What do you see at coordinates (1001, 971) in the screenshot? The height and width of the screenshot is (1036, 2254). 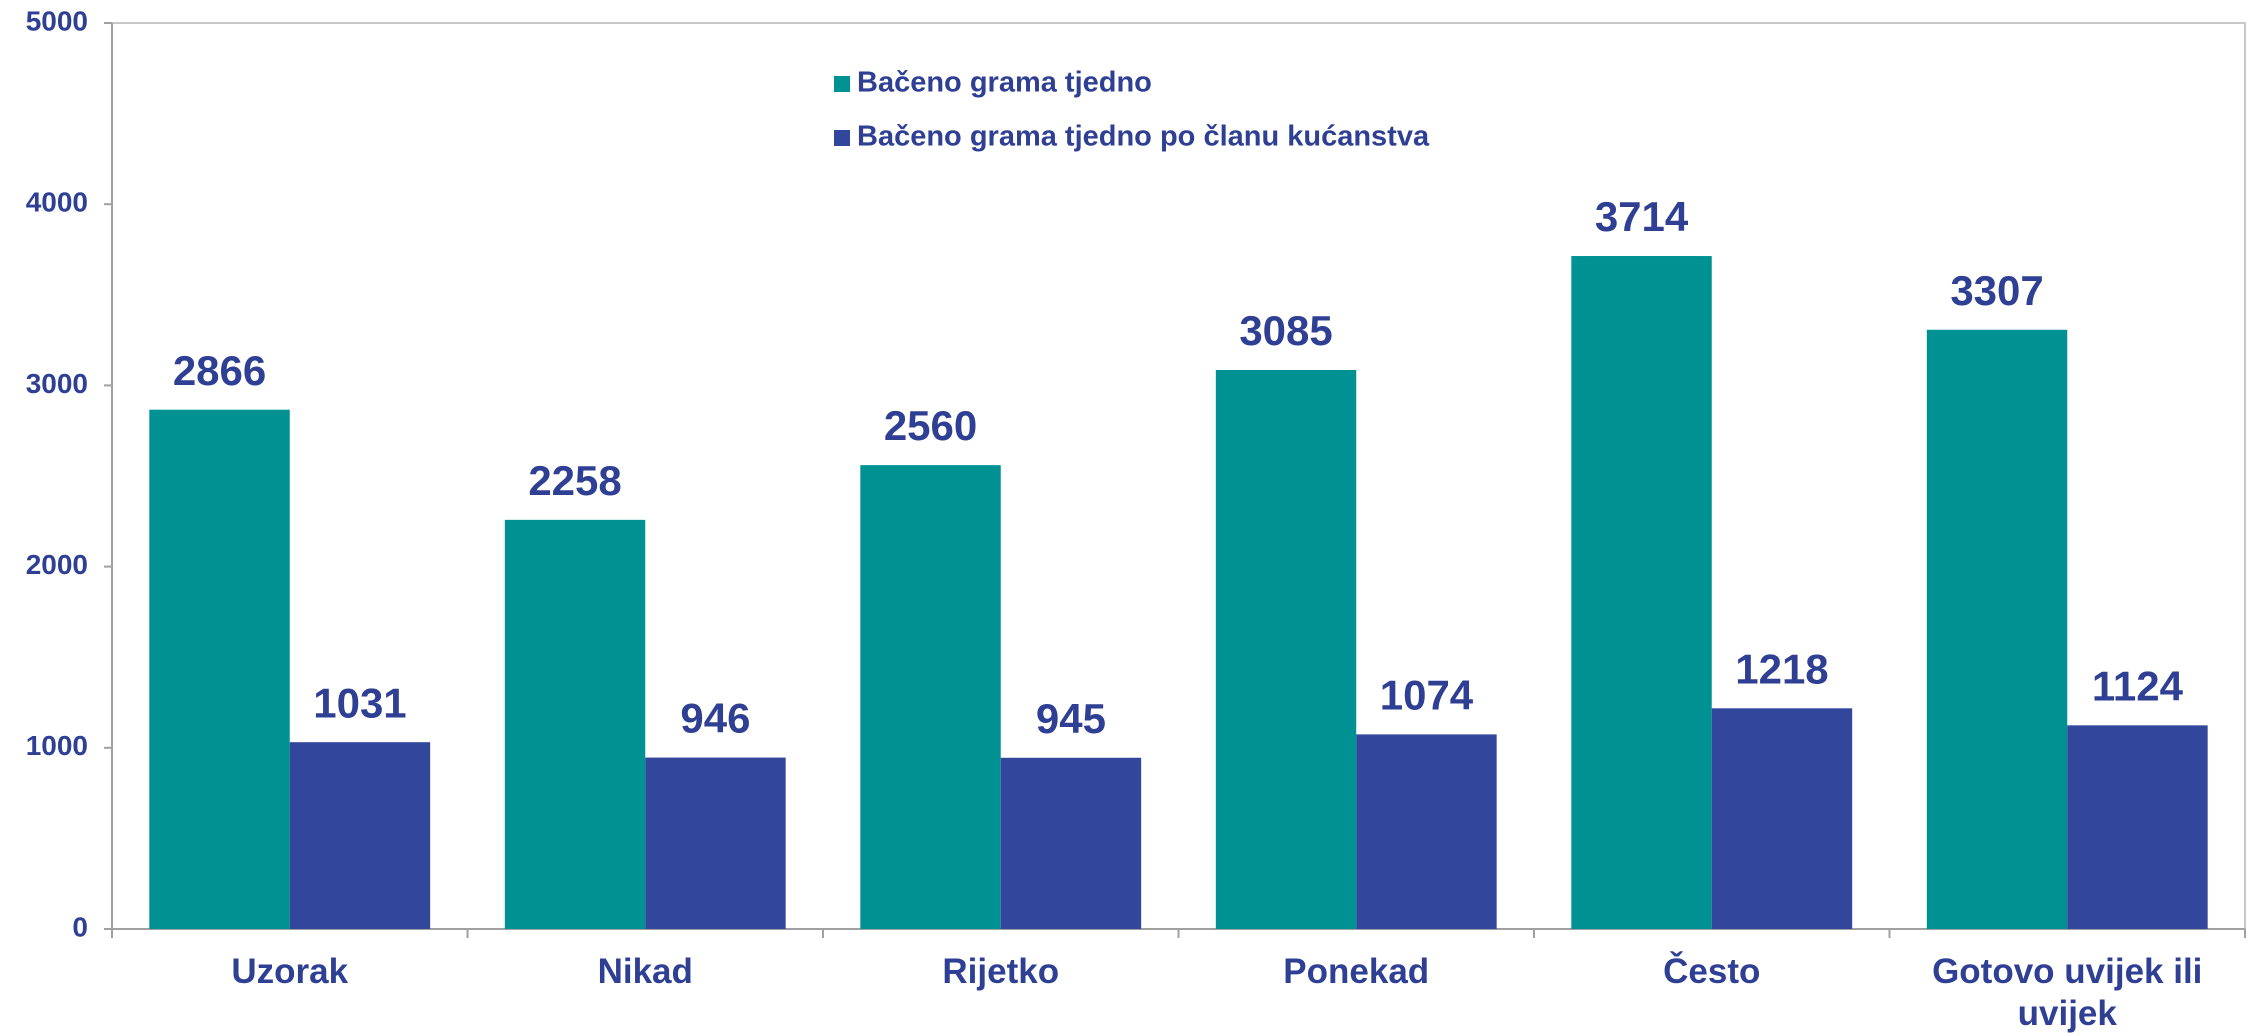 I see `x-tick-label: Rijetko` at bounding box center [1001, 971].